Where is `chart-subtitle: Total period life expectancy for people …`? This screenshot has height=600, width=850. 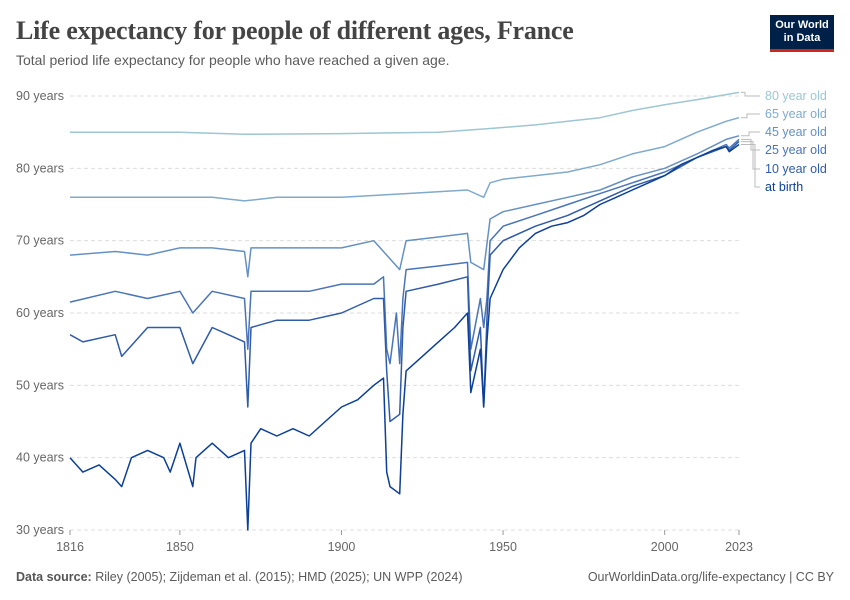 chart-subtitle: Total period life expectancy for people … is located at coordinates (233, 60).